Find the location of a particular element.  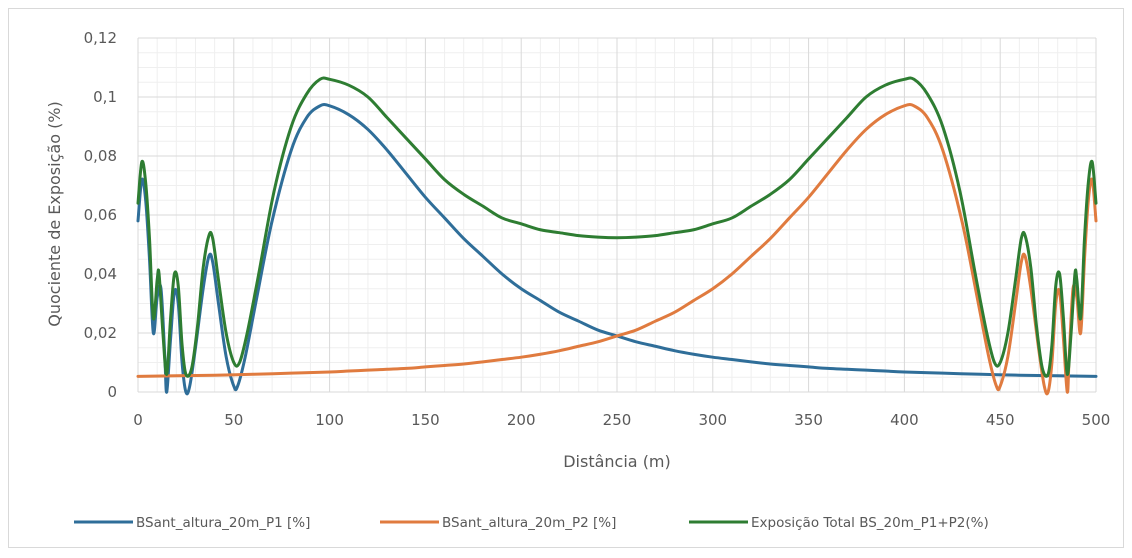

x-tick-label: 500 is located at coordinates (1096, 420).